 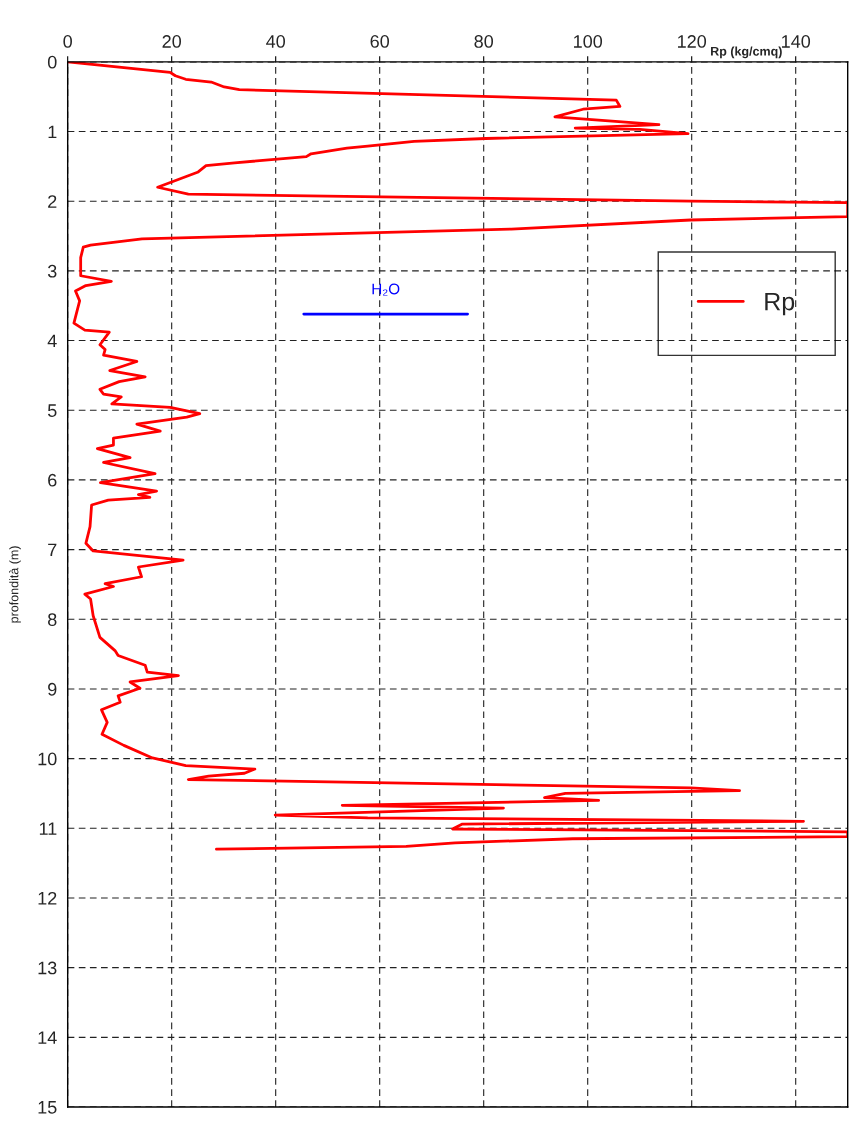 I want to click on legend-label: Rp, so click(x=780, y=304).